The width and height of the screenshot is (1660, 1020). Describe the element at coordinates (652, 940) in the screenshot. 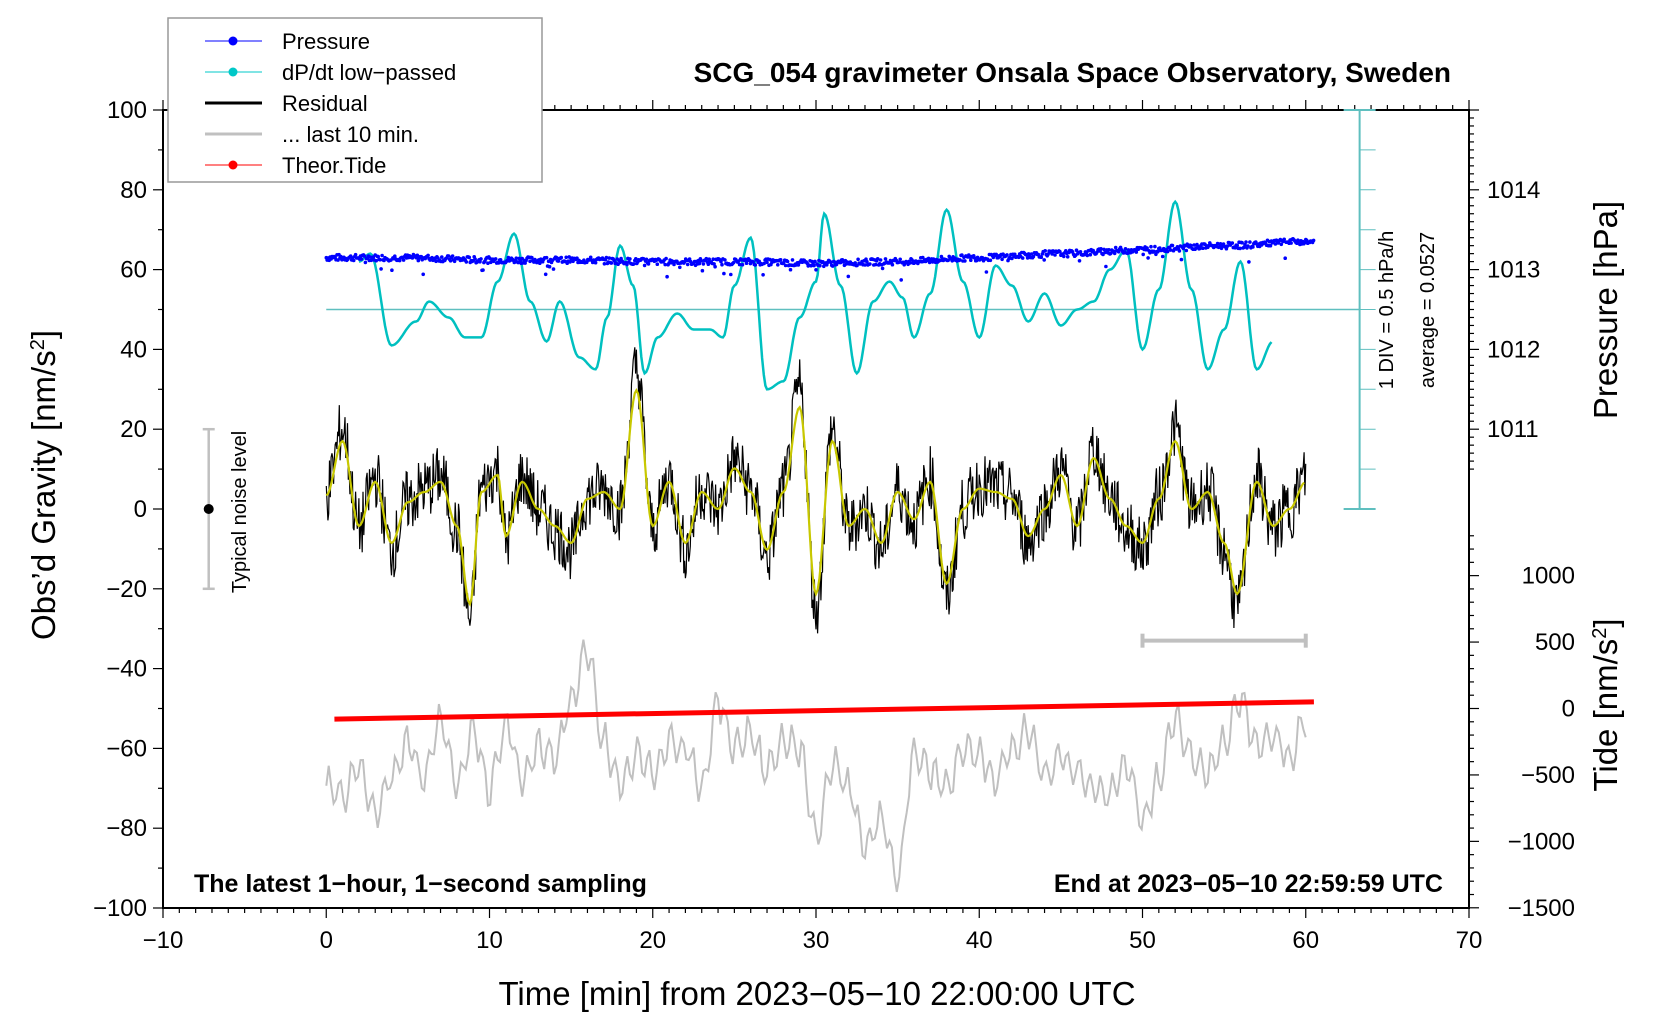

I see `x-tick-label: 20` at that location.